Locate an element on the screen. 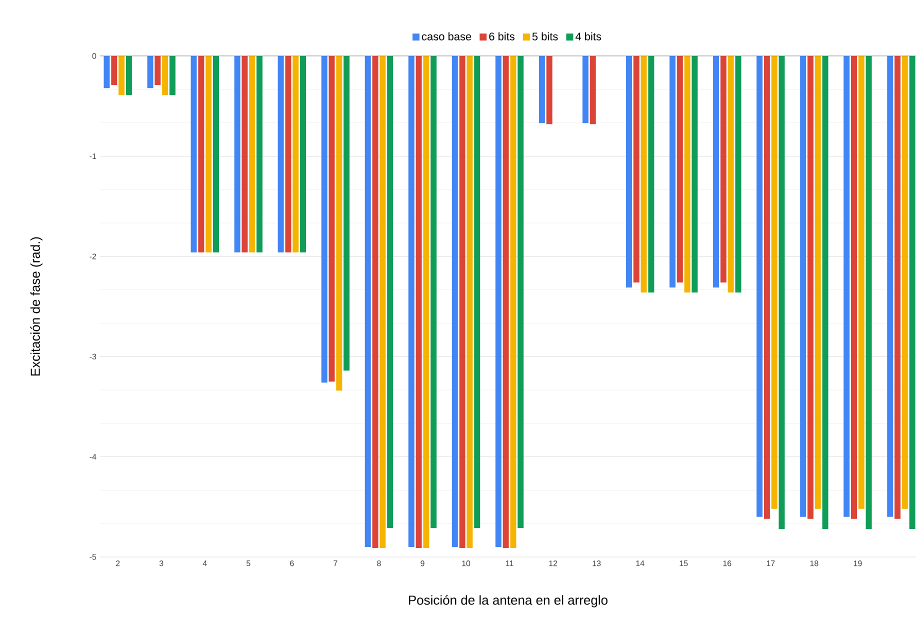 The width and height of the screenshot is (916, 625). x-tick-label: 9 is located at coordinates (422, 563).